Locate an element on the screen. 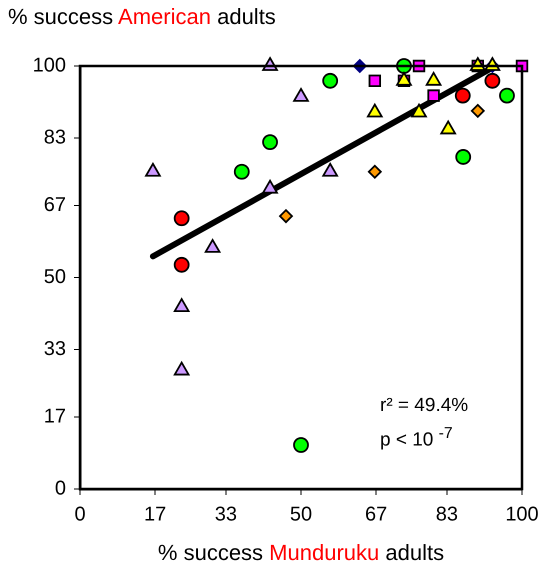  annotation: r² = 49.4% is located at coordinates (424, 406).